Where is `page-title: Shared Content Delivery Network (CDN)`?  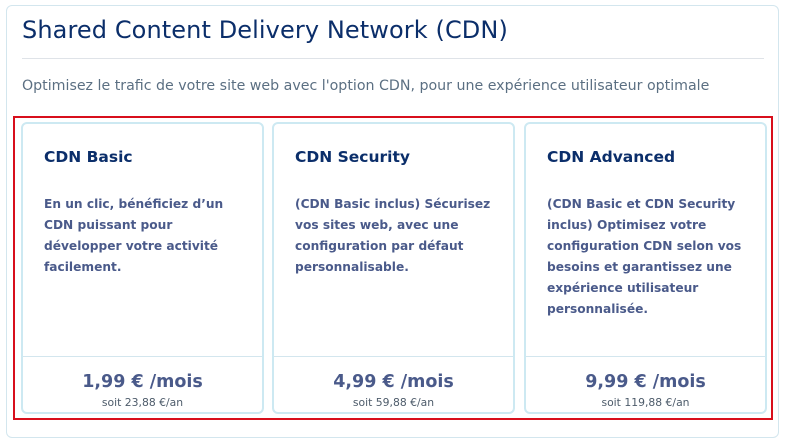
page-title: Shared Content Delivery Network (CDN) is located at coordinates (265, 30).